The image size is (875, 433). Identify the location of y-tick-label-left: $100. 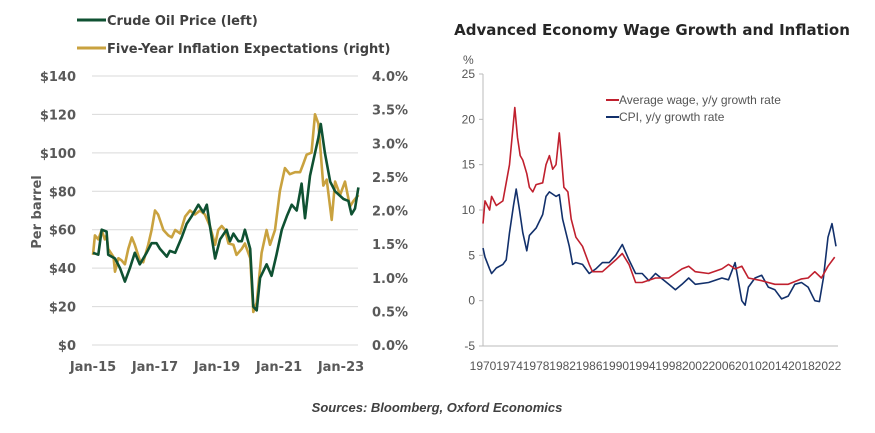
(58, 154).